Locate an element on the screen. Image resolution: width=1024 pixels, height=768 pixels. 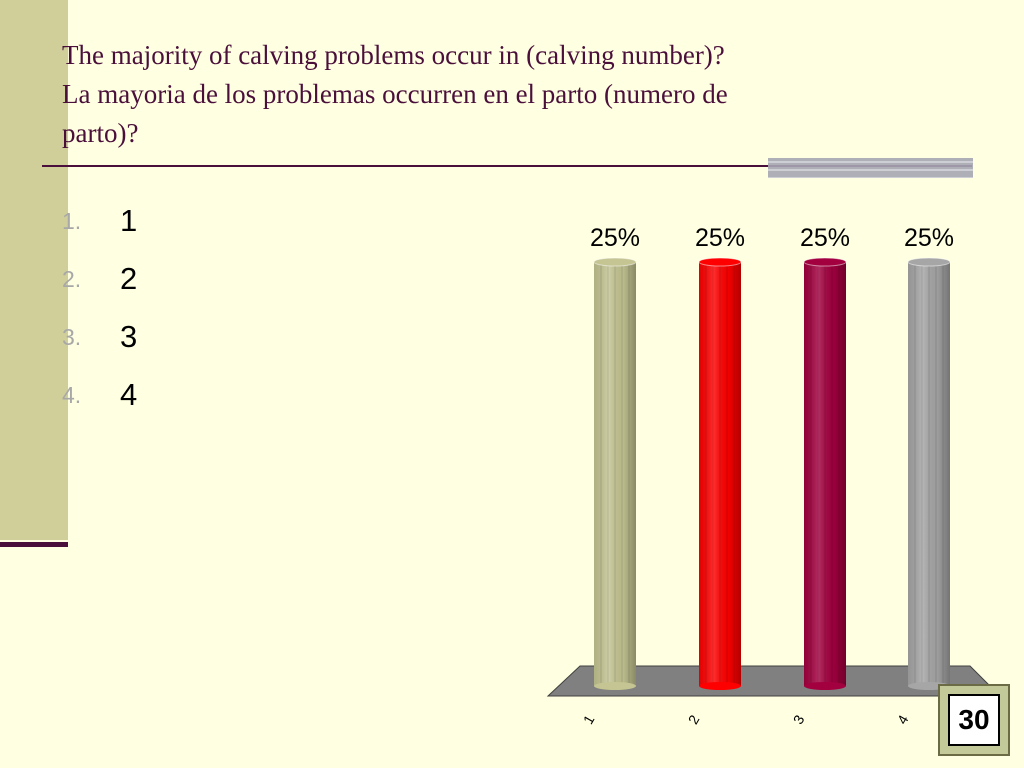
title-line-3: parto)? is located at coordinates (100, 133).